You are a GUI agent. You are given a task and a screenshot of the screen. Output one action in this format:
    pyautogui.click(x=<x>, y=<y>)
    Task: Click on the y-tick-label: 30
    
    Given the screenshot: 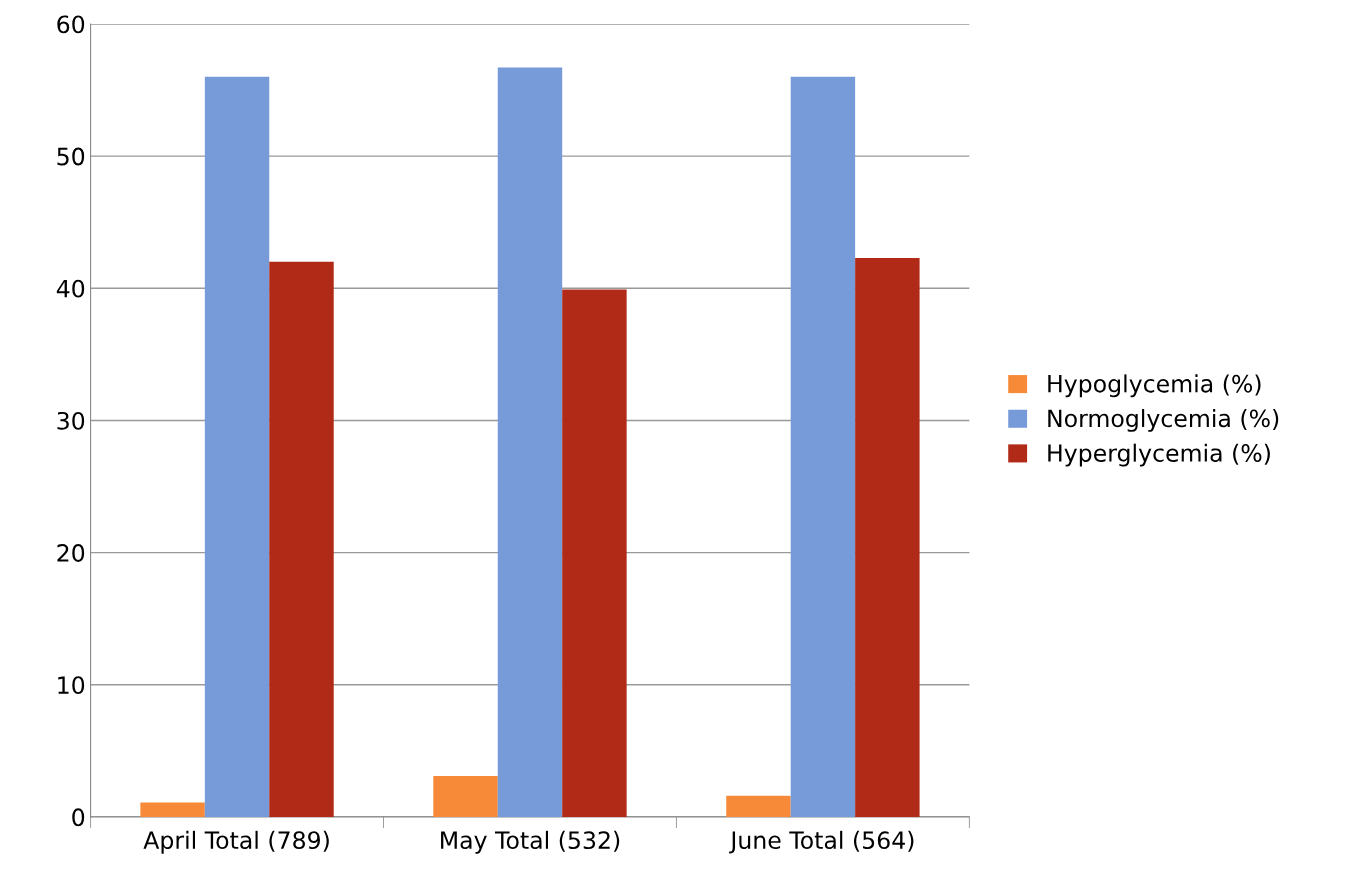 What is the action you would take?
    pyautogui.click(x=71, y=420)
    